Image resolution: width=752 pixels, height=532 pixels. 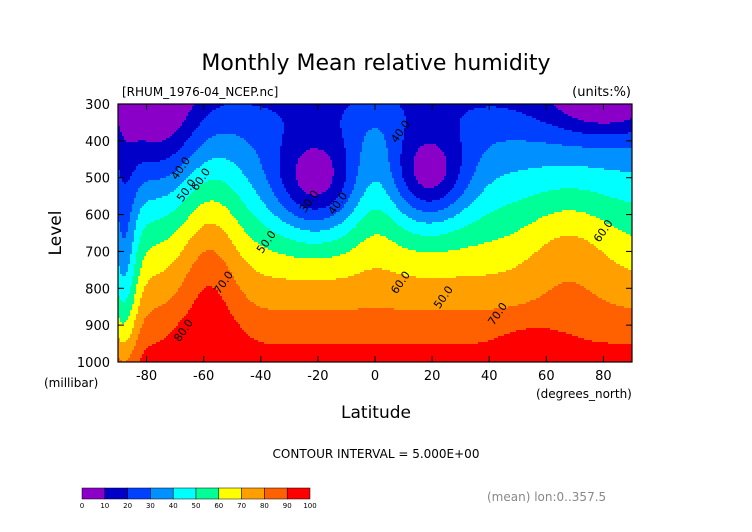 I want to click on x-tick-label: -20, so click(x=317, y=376).